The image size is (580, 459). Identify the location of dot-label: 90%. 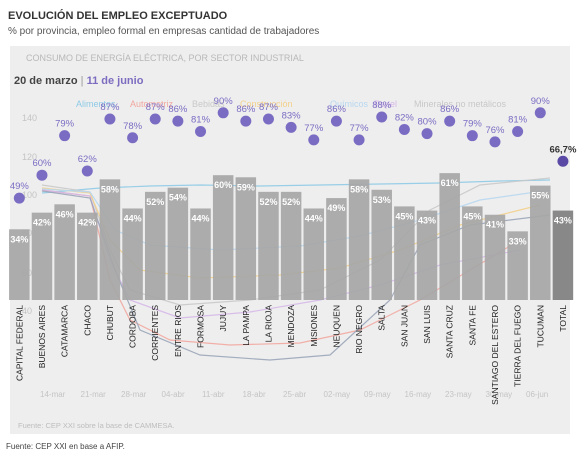
(541, 101).